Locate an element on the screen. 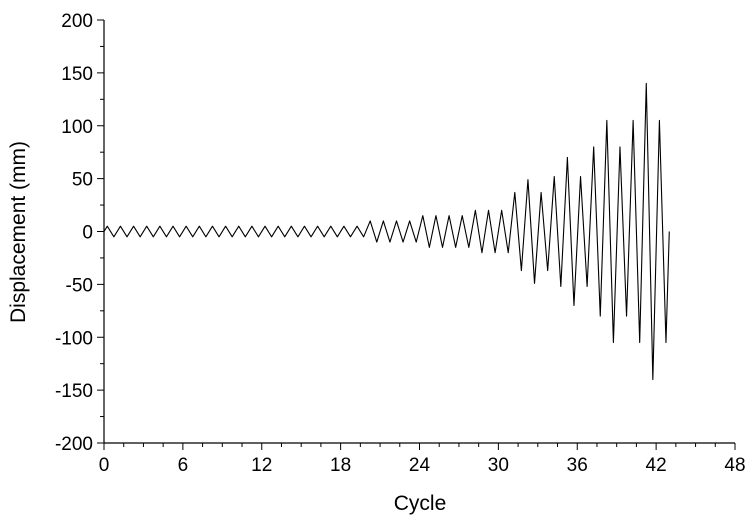 Image resolution: width=754 pixels, height=522 pixels. x-tick-label: 12 is located at coordinates (261, 465).